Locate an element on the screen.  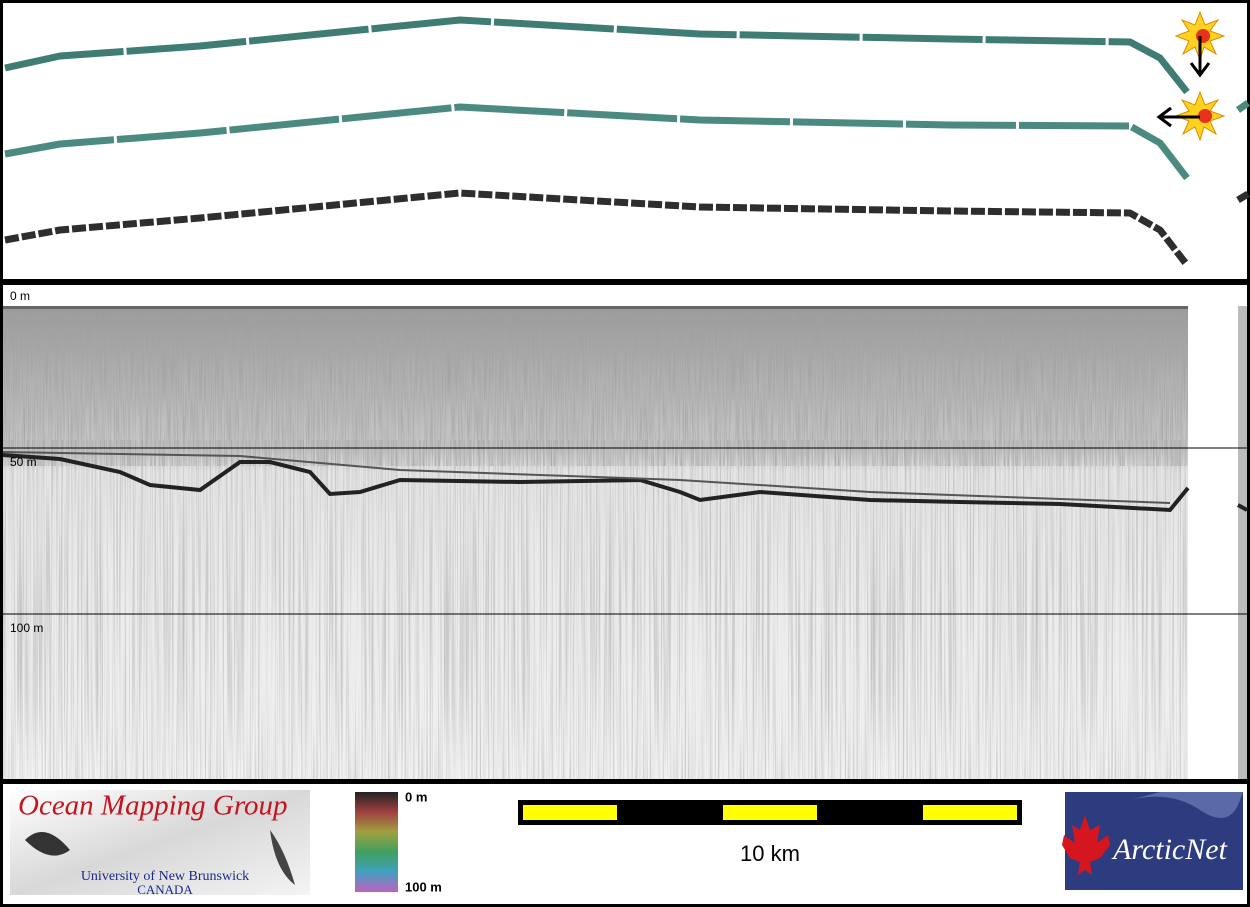
profile-image is located at coordinates (1242, 542).